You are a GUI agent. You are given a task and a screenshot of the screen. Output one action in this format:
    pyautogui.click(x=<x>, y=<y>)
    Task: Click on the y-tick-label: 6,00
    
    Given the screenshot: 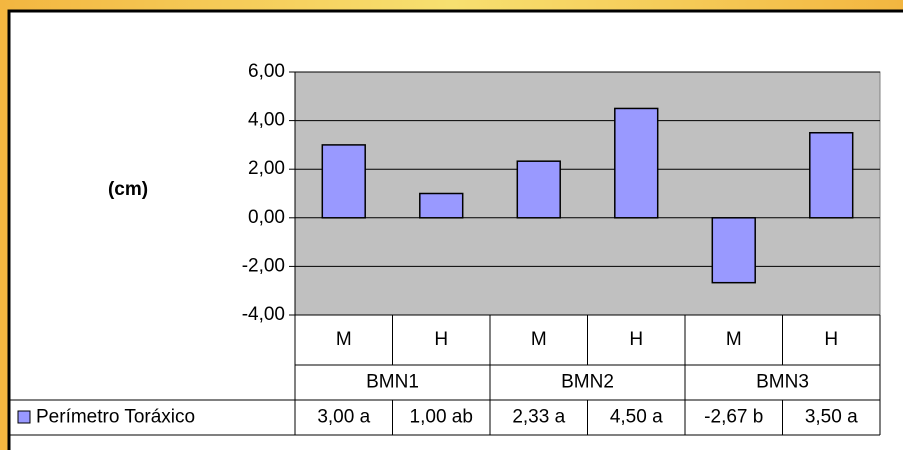 What is the action you would take?
    pyautogui.click(x=266, y=71)
    